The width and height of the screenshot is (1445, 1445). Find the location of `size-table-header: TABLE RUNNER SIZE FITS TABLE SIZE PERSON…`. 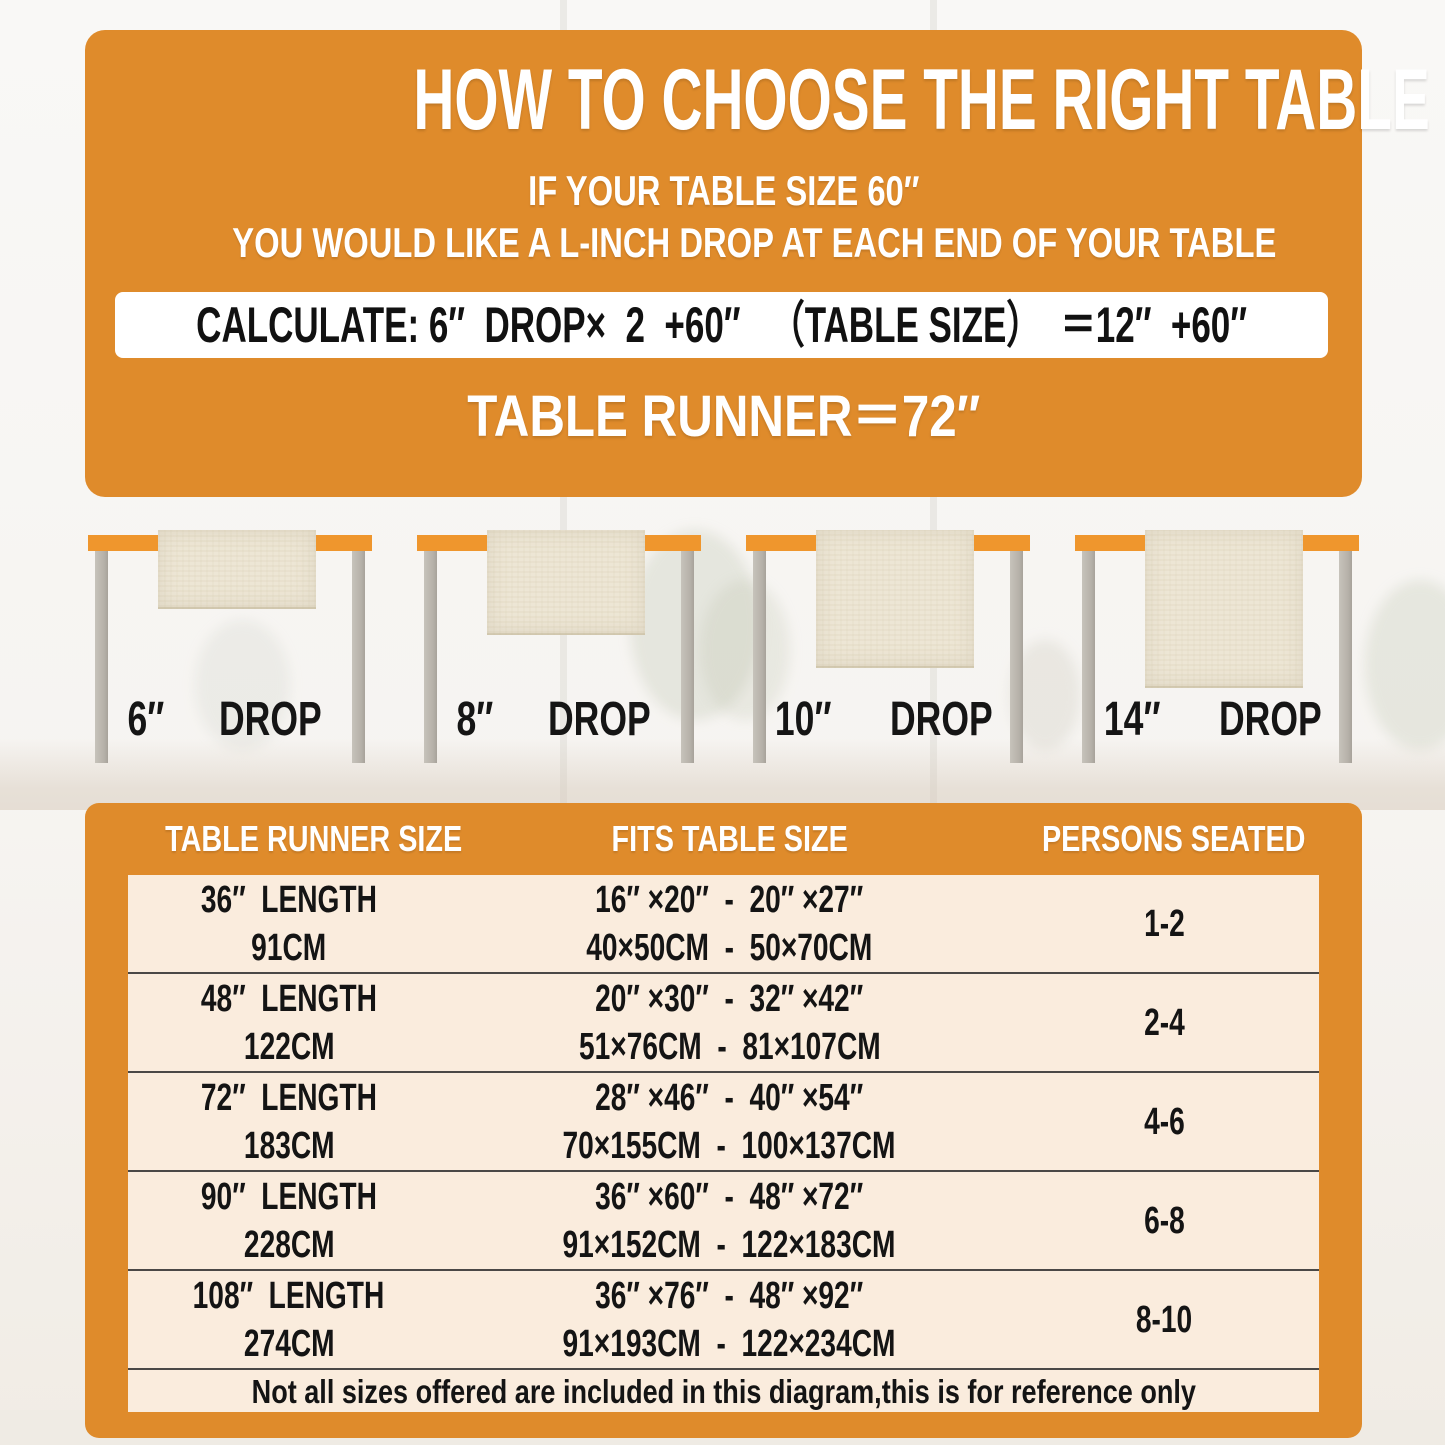

size-table-header: TABLE RUNNER SIZE FITS TABLE SIZE PERSON… is located at coordinates (723, 839).